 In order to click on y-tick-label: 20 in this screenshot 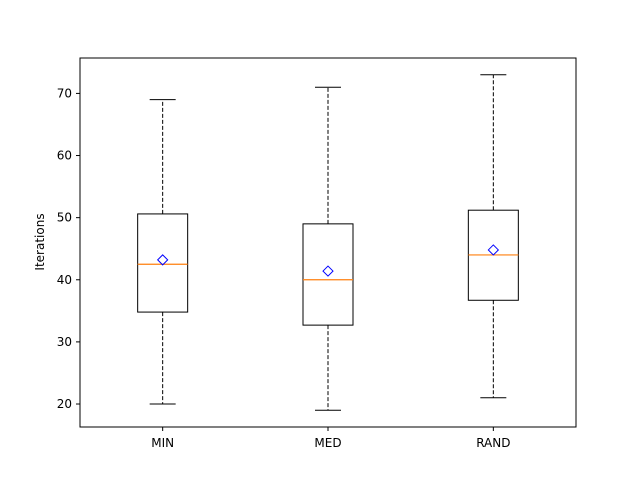, I will do `click(64, 404)`.